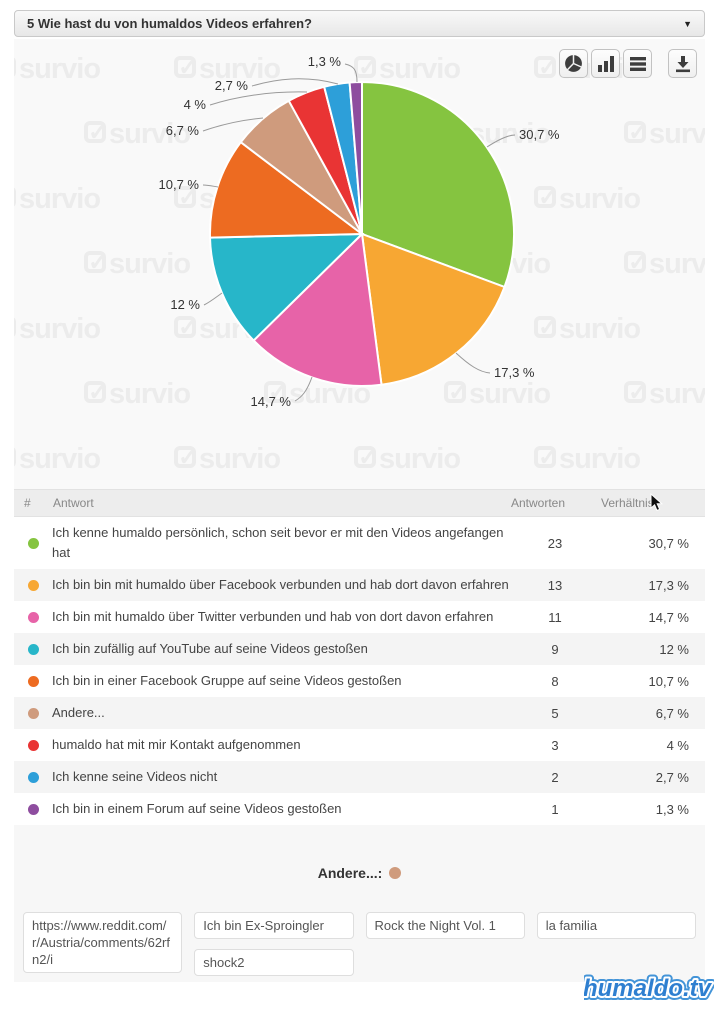 The width and height of the screenshot is (719, 1012). Describe the element at coordinates (514, 372) in the screenshot. I see `pie-percent-label: 17,3 %` at that location.